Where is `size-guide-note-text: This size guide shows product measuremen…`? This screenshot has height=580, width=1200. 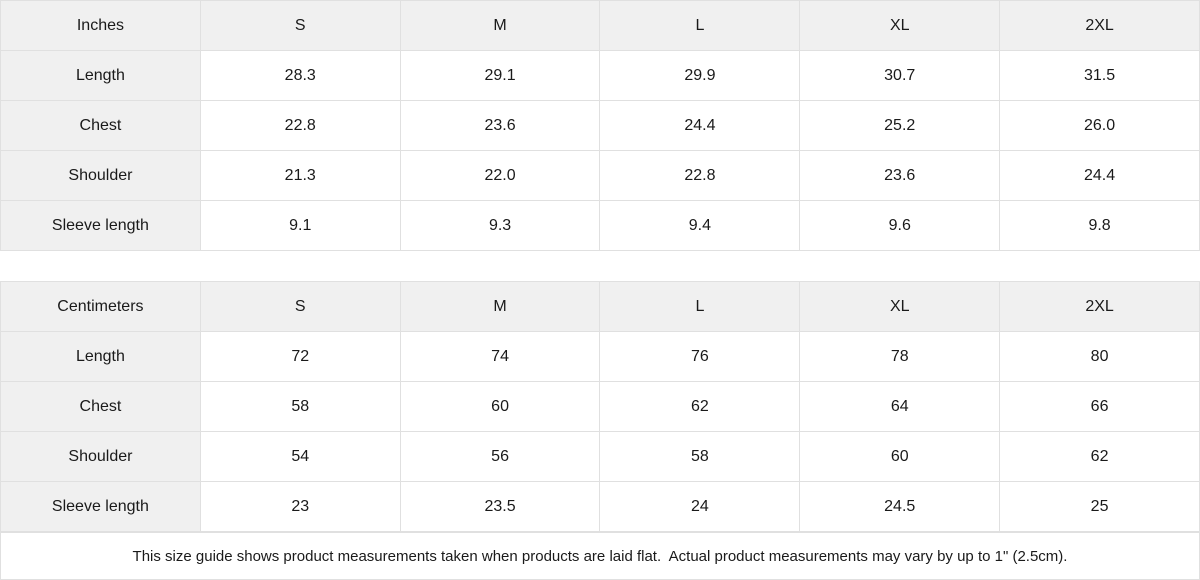
size-guide-note-text: This size guide shows product measuremen… is located at coordinates (600, 556).